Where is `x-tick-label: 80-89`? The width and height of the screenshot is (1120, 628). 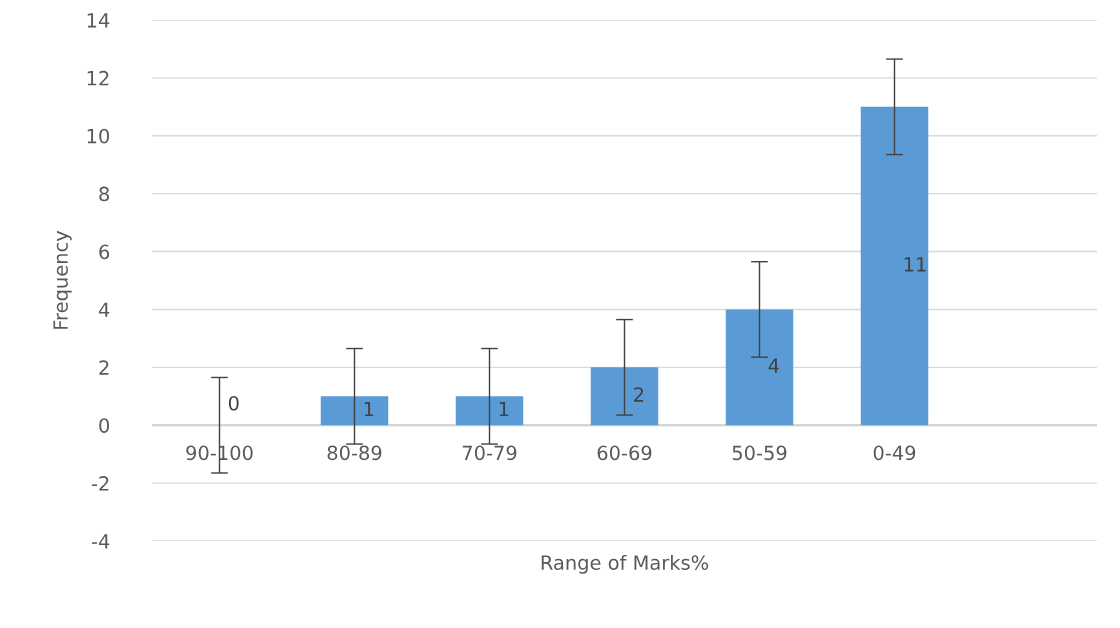 x-tick-label: 80-89 is located at coordinates (354, 453).